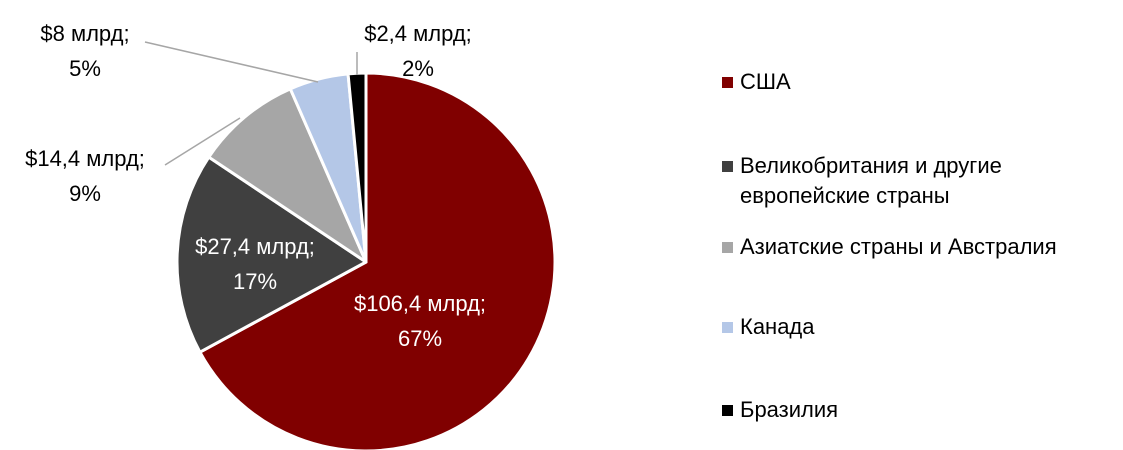 The width and height of the screenshot is (1123, 450). Describe the element at coordinates (85, 158) in the screenshot. I see `value-label: $14,4 млрд;` at that location.